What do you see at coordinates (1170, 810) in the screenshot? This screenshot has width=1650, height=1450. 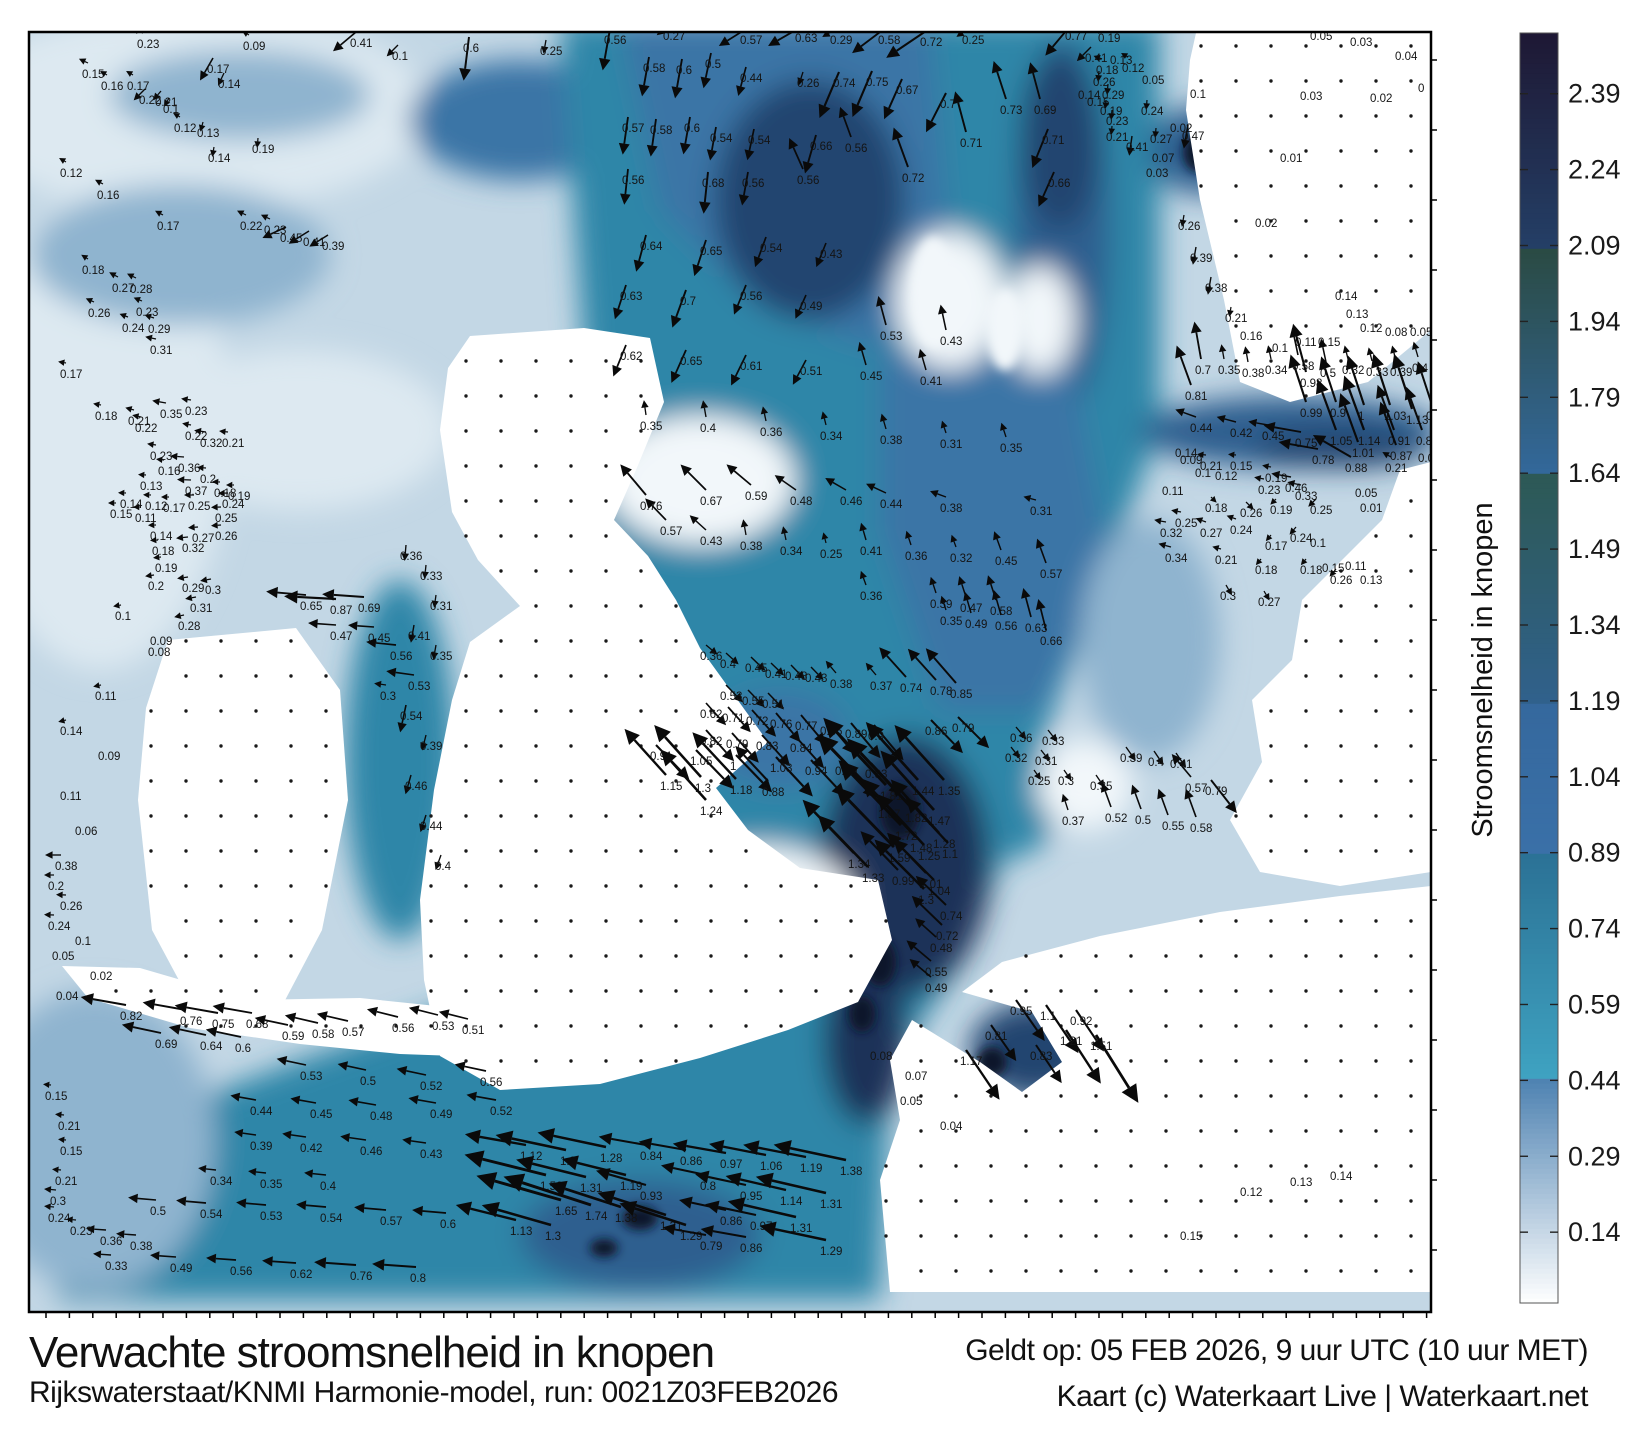 I see `flow-vector: 0.55` at bounding box center [1170, 810].